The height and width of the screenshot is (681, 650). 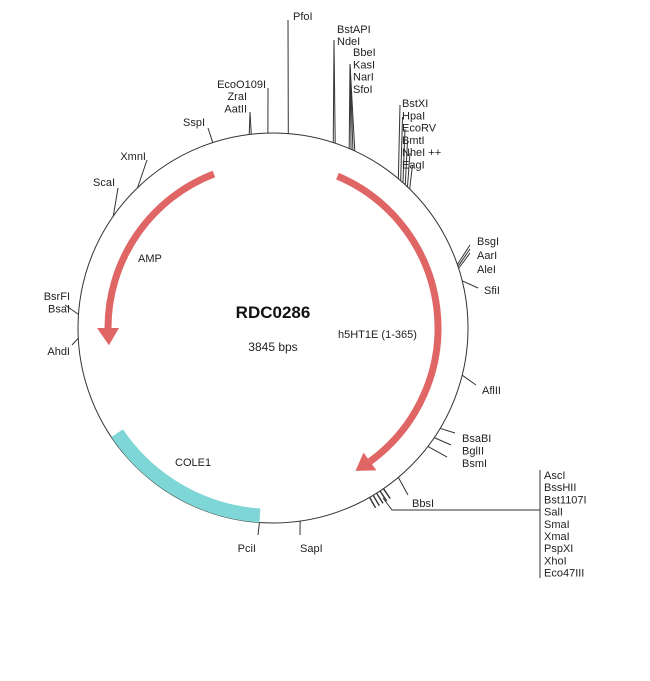 I want to click on site-tick-sspi, so click(x=210, y=135).